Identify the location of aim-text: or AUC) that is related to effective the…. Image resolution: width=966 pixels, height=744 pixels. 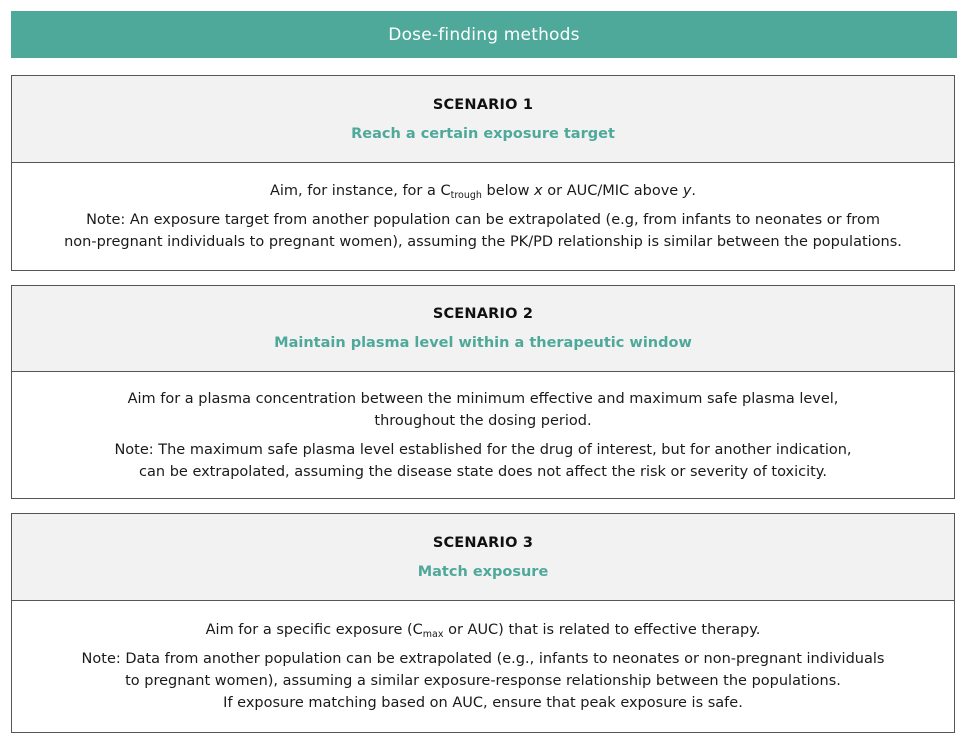
(602, 630).